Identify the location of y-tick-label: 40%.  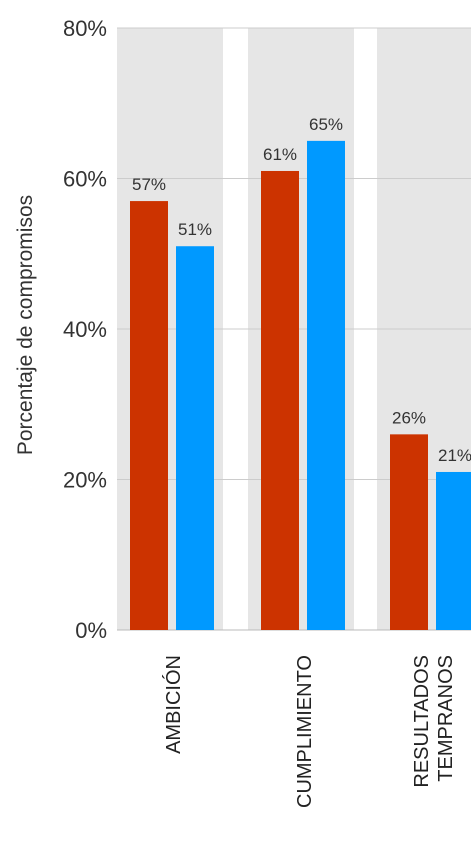
(85, 329).